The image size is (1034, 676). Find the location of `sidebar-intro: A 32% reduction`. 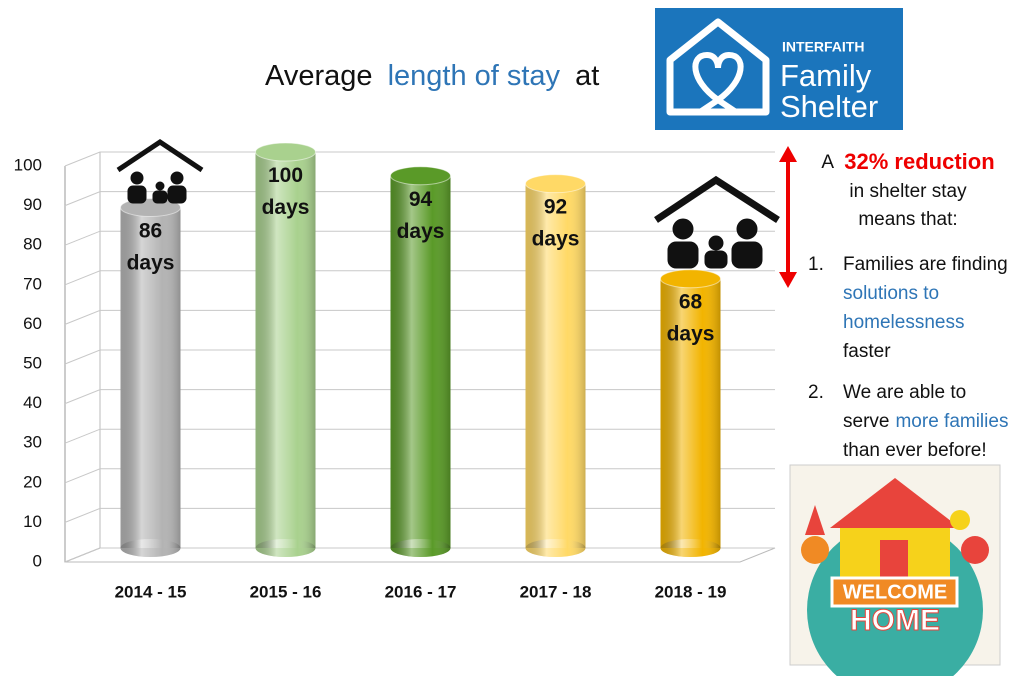

sidebar-intro: A 32% reduction is located at coordinates (907, 161).